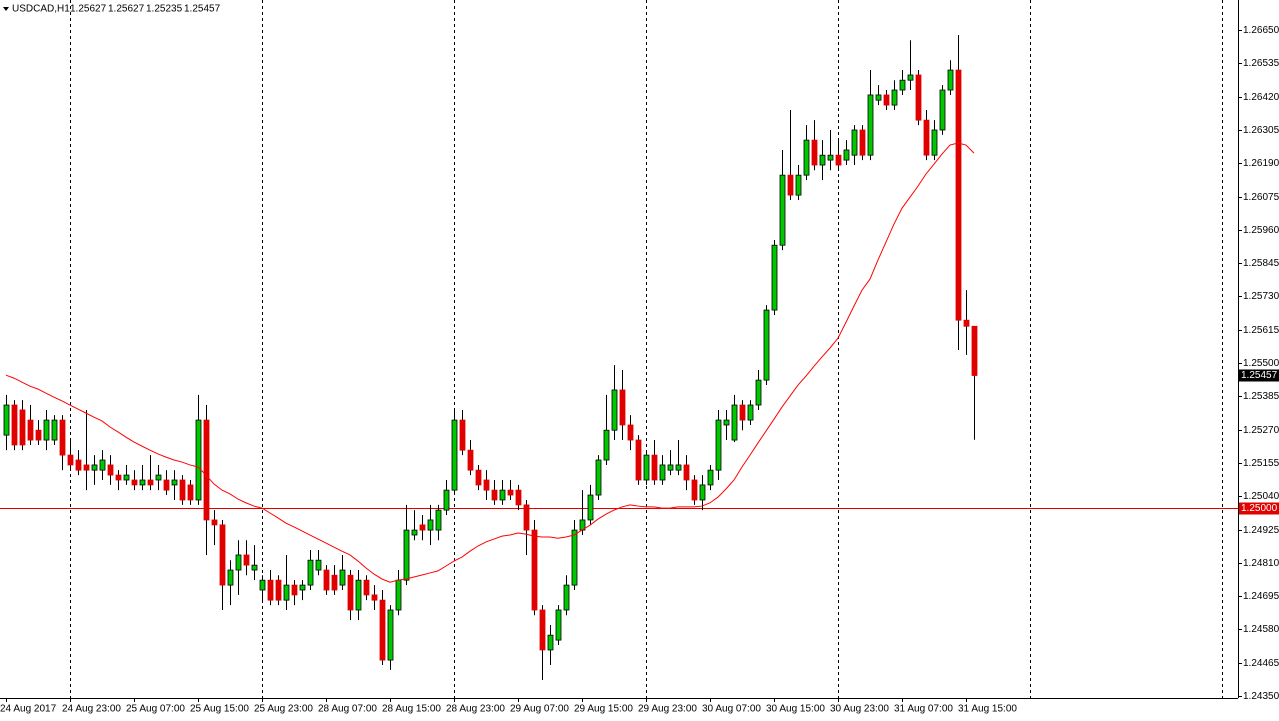 The height and width of the screenshot is (721, 1279). I want to click on y-tick-label: 1.24925, so click(1261, 530).